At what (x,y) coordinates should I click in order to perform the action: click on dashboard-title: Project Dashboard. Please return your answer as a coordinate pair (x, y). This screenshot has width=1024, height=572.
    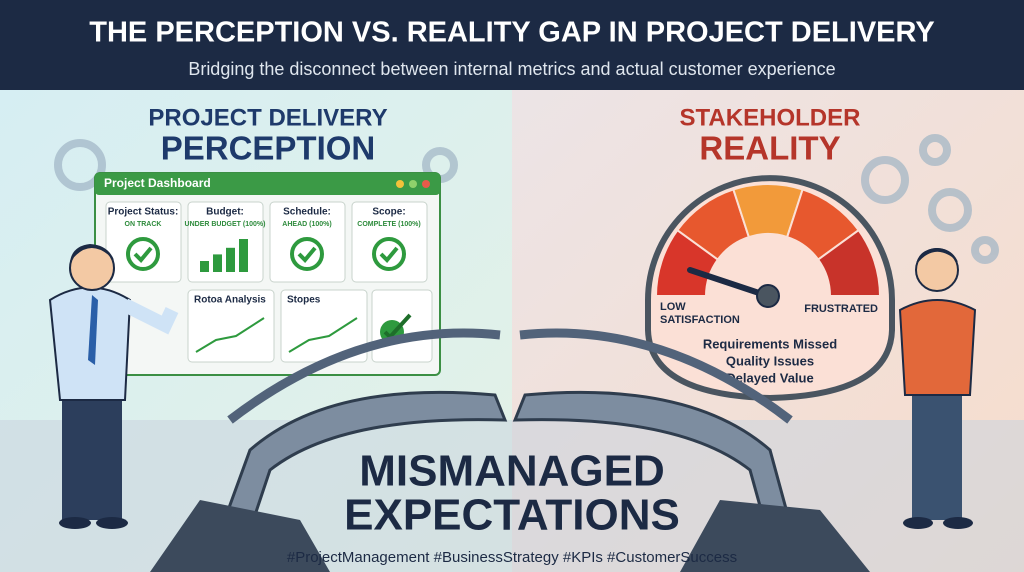
    Looking at the image, I should click on (157, 183).